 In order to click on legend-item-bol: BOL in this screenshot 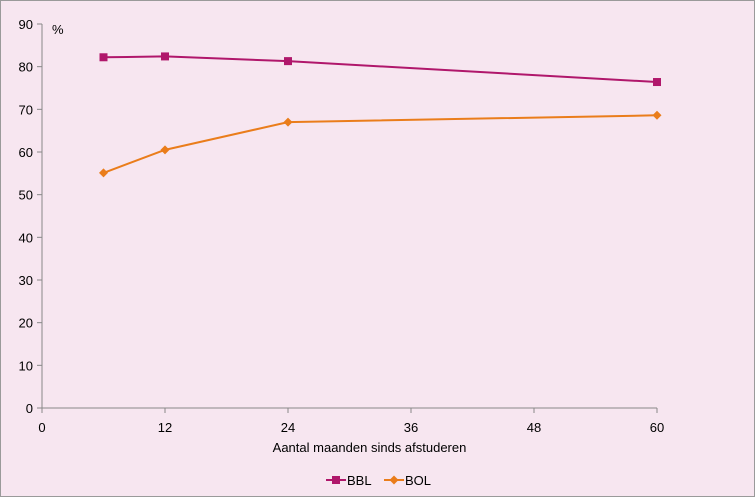, I will do `click(407, 480)`.